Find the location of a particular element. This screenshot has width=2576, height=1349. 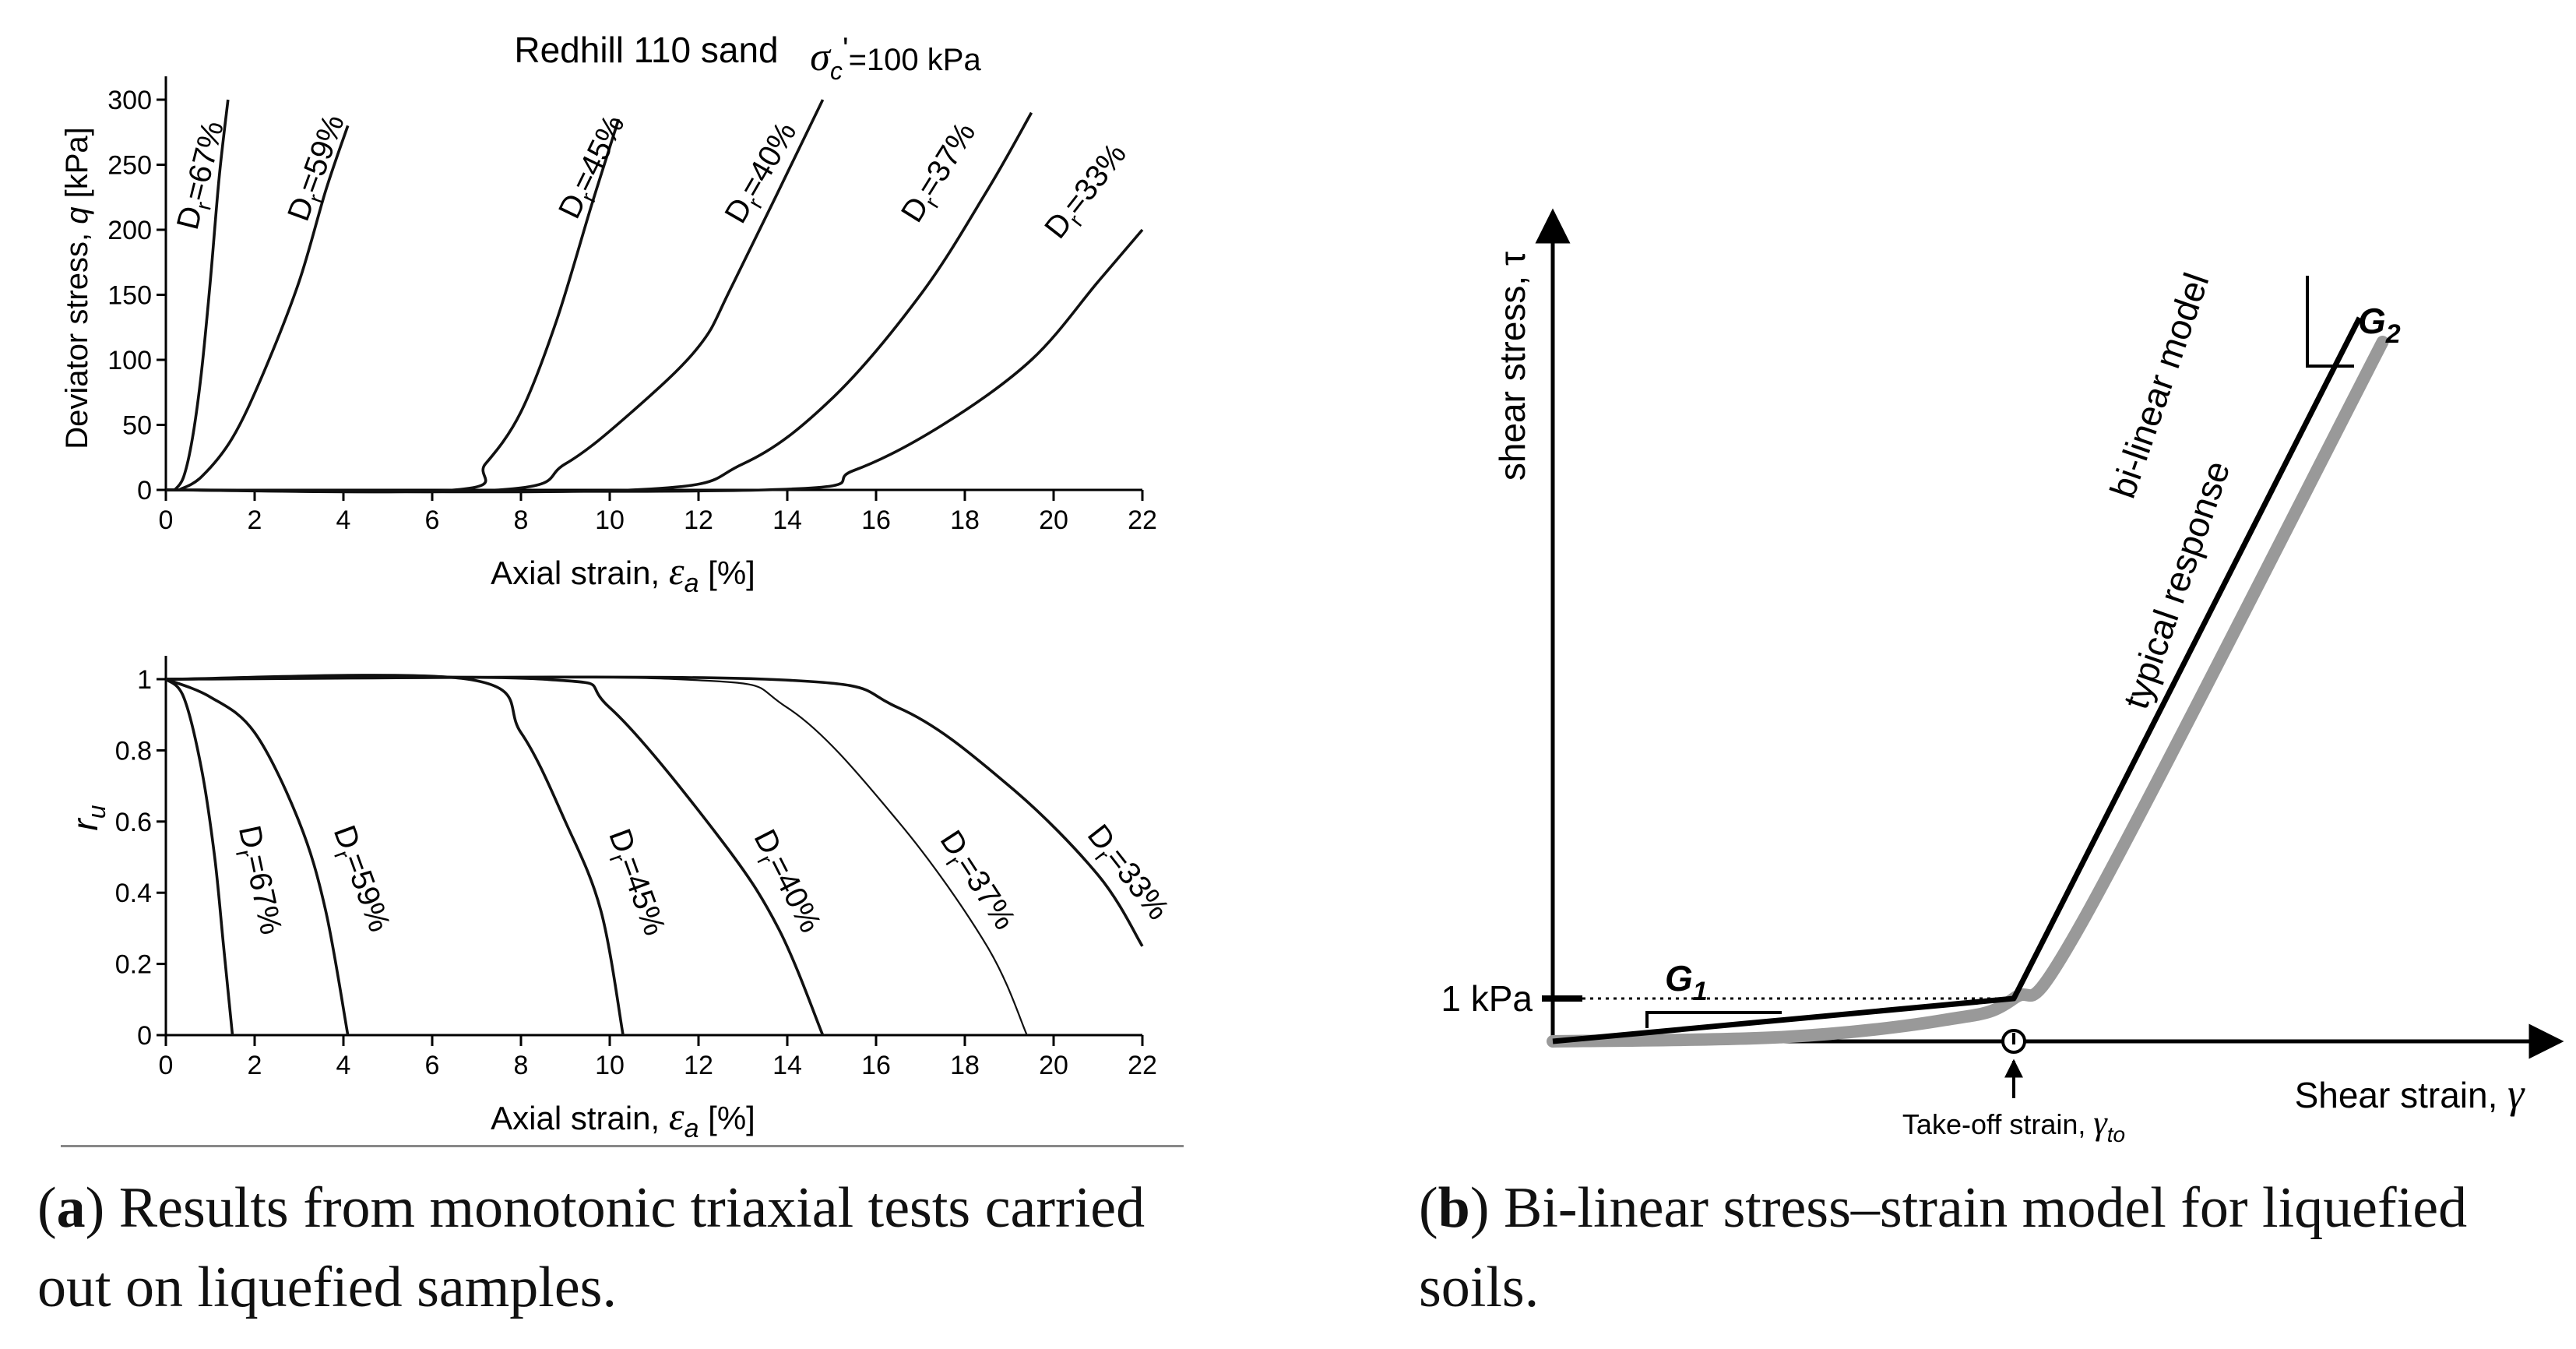

caption-letter: b is located at coordinates (1454, 1208).